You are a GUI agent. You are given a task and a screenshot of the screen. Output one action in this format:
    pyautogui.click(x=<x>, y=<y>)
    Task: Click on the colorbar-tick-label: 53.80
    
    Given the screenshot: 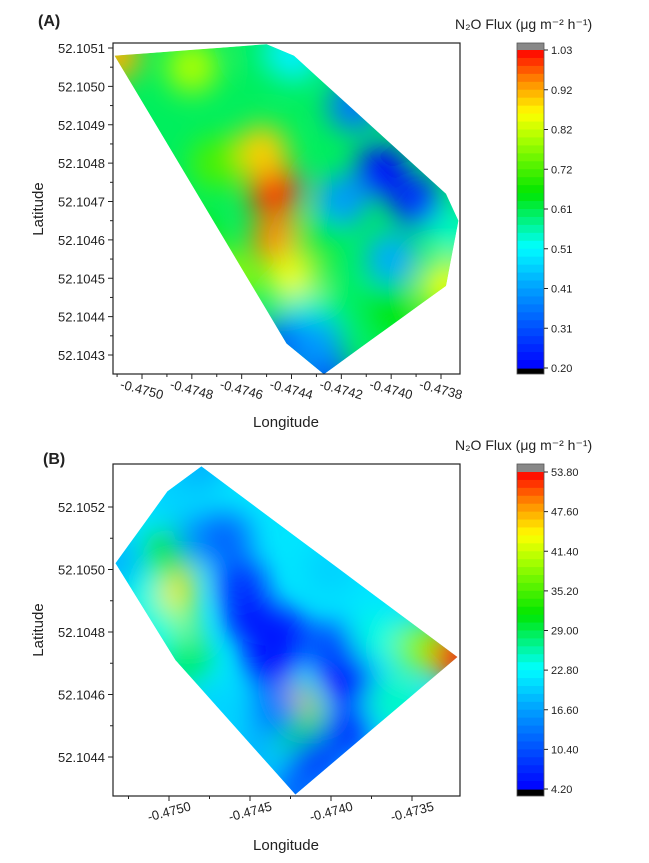 What is the action you would take?
    pyautogui.click(x=565, y=473)
    